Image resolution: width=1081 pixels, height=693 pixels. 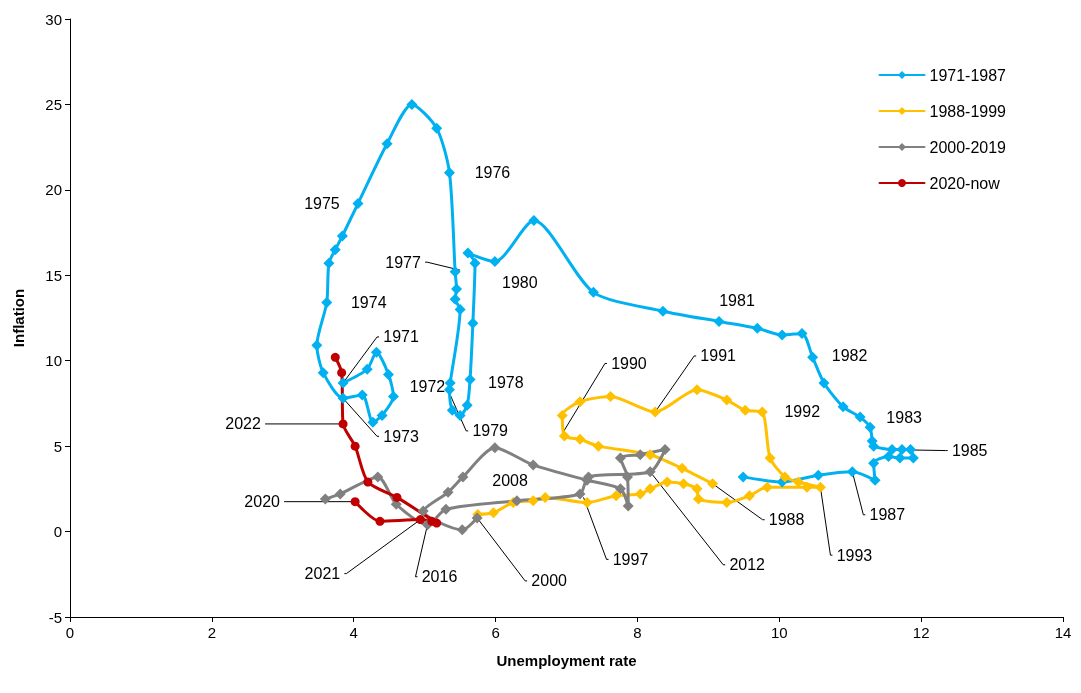 What do you see at coordinates (53, 361) in the screenshot?
I see `y-tick-label: 10` at bounding box center [53, 361].